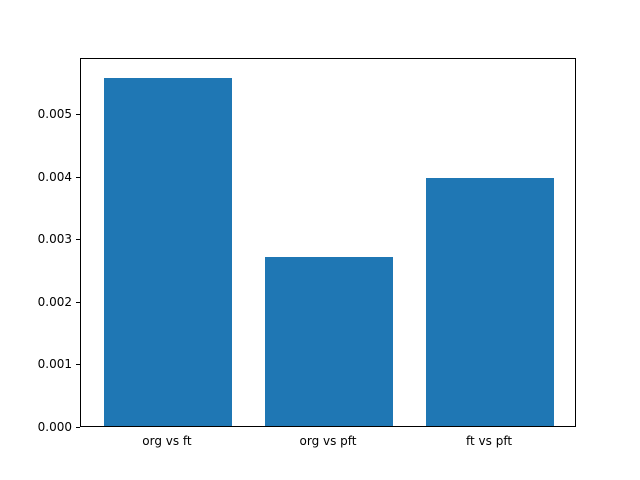 The width and height of the screenshot is (640, 480). What do you see at coordinates (54, 114) in the screenshot?
I see `y-tick-label: 0.005` at bounding box center [54, 114].